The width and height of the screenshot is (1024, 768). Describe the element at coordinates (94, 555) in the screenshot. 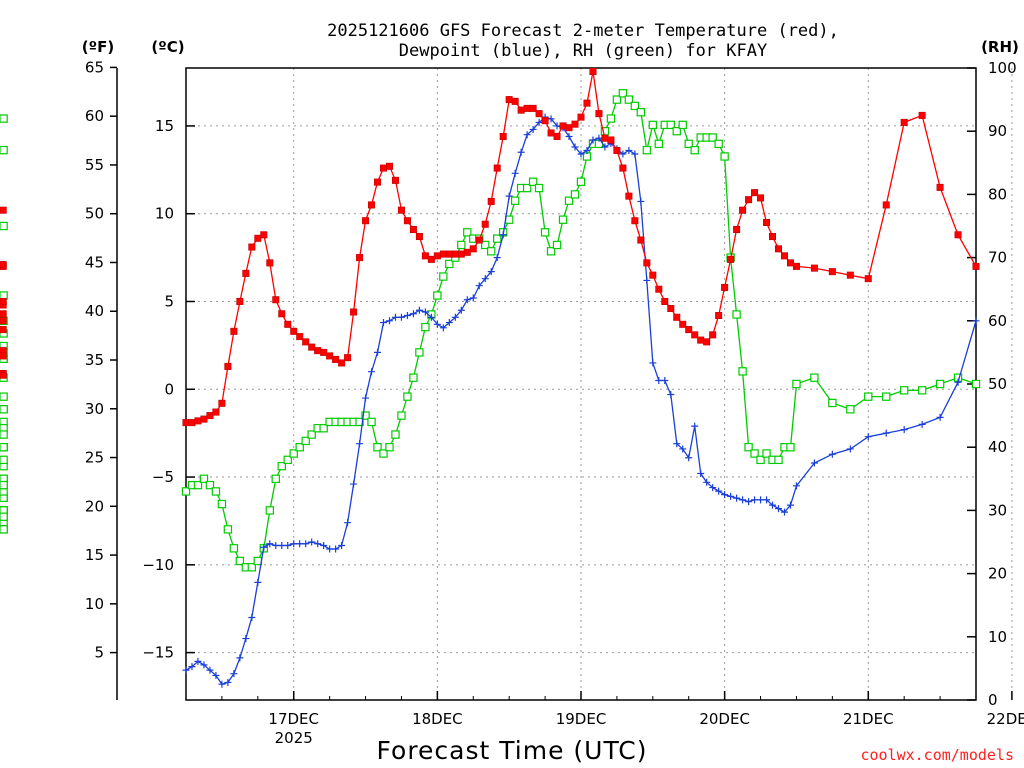

I see `fahrenheit-tick-label: 15` at that location.